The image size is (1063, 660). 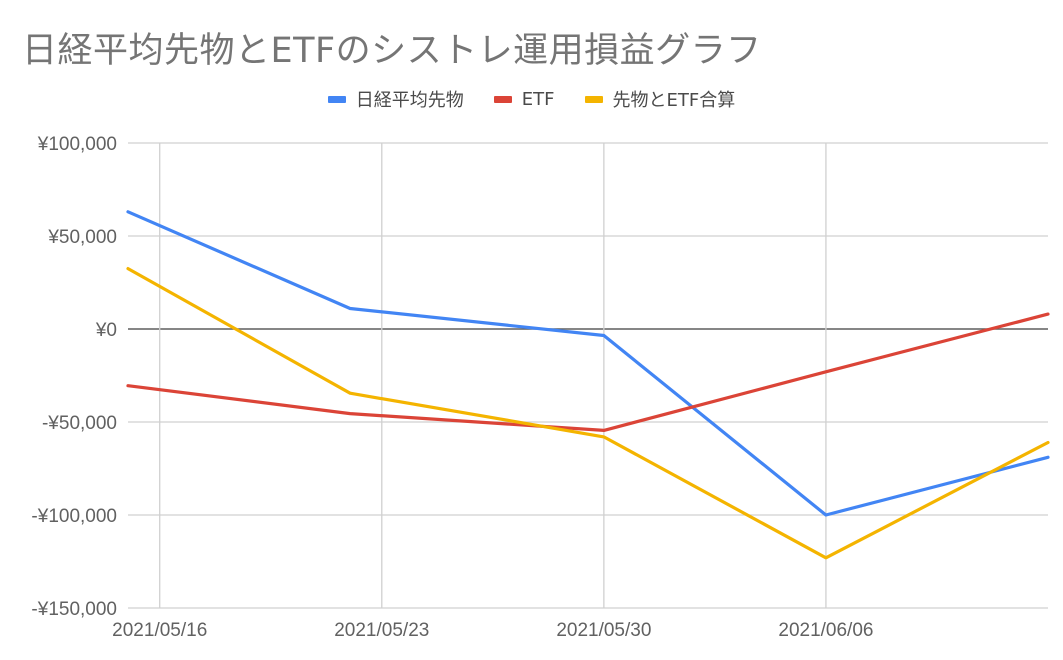 What do you see at coordinates (74, 609) in the screenshot?
I see `y-tick-label: -¥150,000` at bounding box center [74, 609].